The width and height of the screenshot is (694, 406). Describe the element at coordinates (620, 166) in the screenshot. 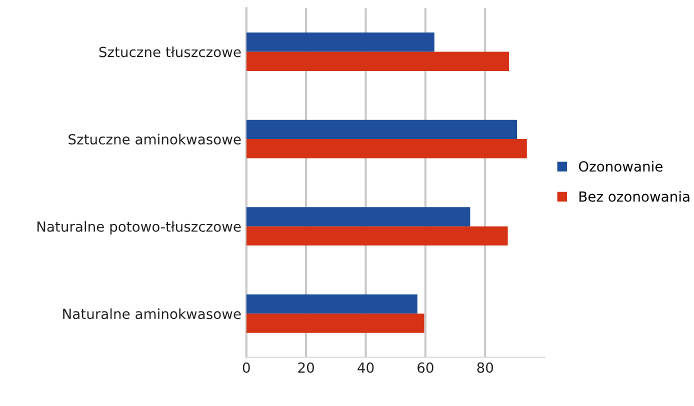

I see `legend-label: Ozonowanie` at that location.